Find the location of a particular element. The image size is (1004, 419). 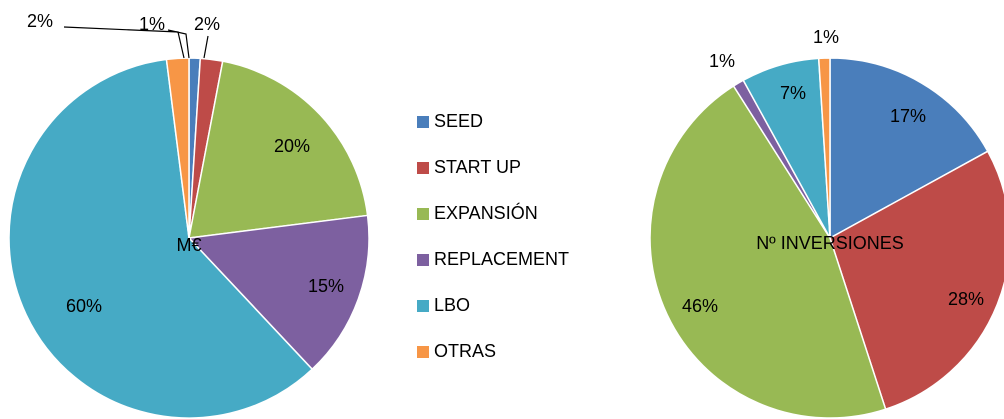

chart-title: M€ is located at coordinates (188, 245).